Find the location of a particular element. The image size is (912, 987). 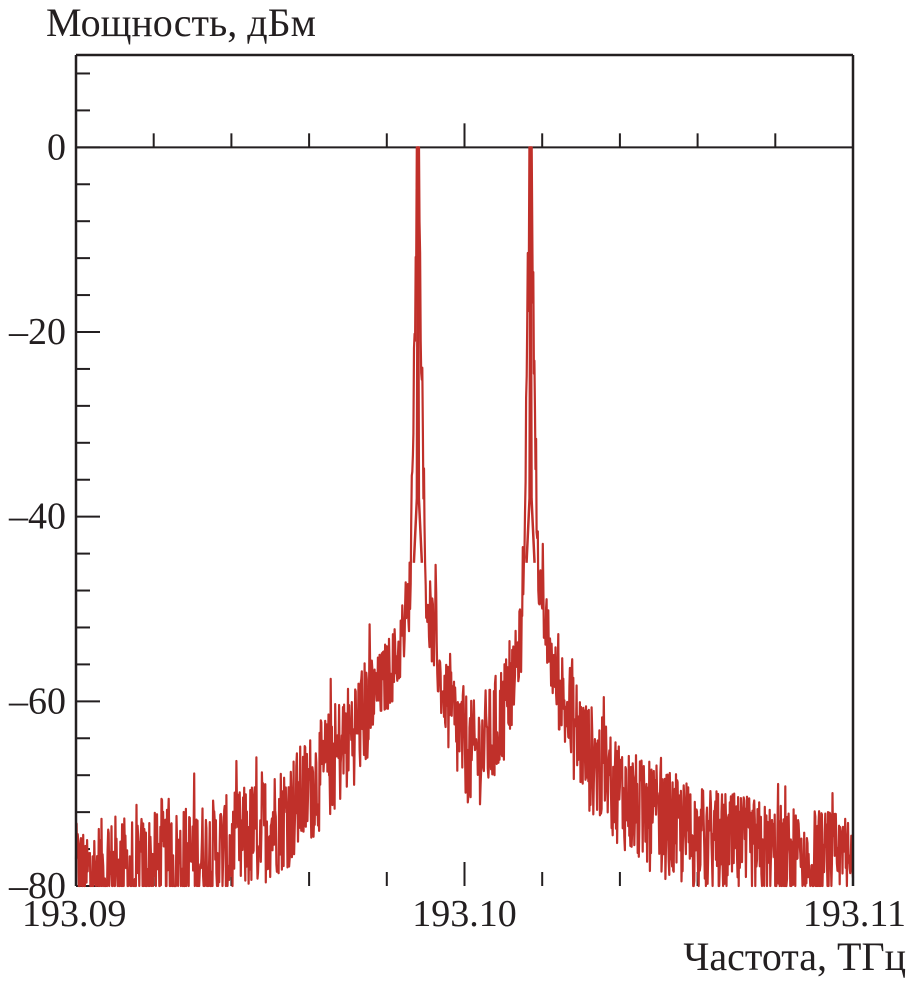

x-tick-label: 193.11 is located at coordinates (854, 914).